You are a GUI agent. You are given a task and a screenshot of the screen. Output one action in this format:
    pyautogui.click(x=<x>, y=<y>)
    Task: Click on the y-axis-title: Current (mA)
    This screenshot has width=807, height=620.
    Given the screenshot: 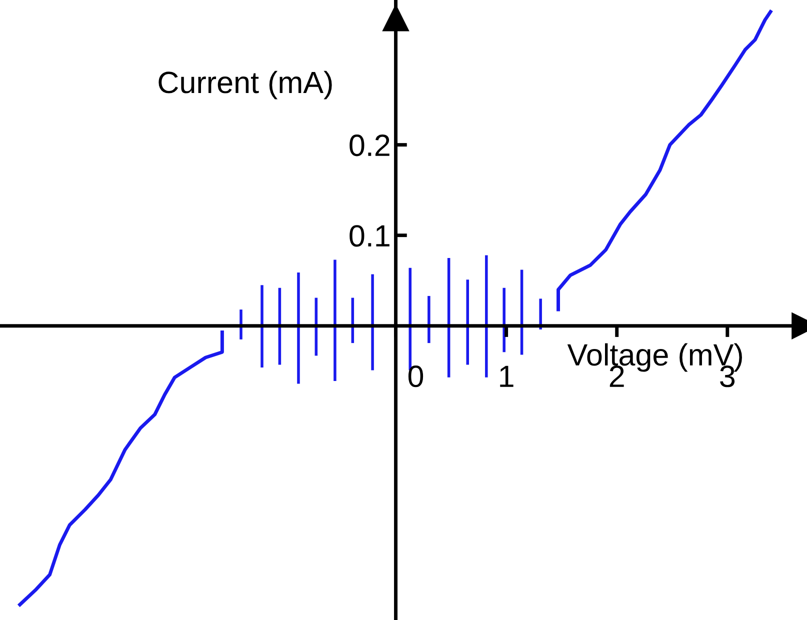 What is the action you would take?
    pyautogui.click(x=245, y=85)
    